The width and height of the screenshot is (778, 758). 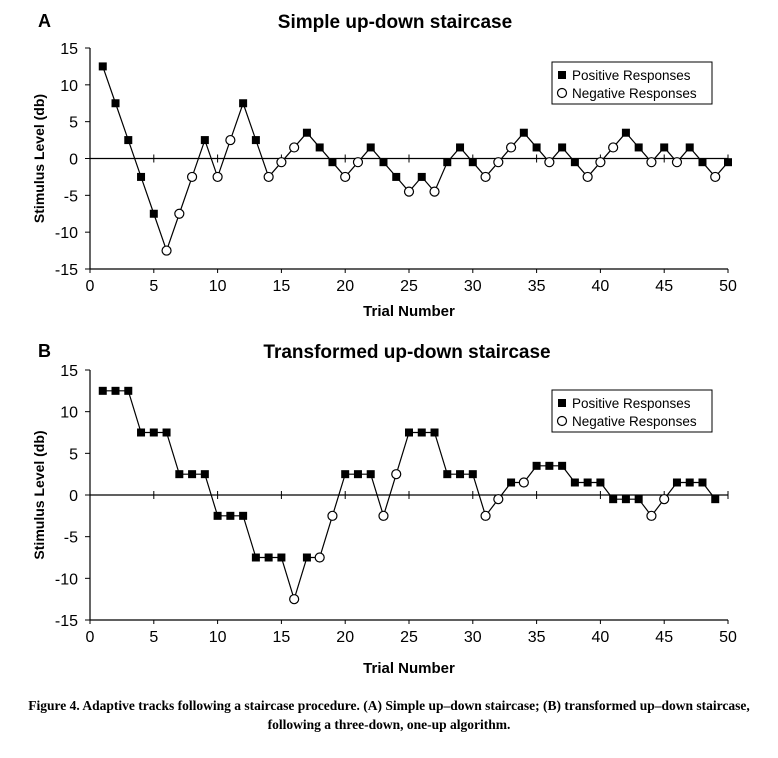 What do you see at coordinates (153, 286) in the screenshot?
I see `x-tick-label: 5` at bounding box center [153, 286].